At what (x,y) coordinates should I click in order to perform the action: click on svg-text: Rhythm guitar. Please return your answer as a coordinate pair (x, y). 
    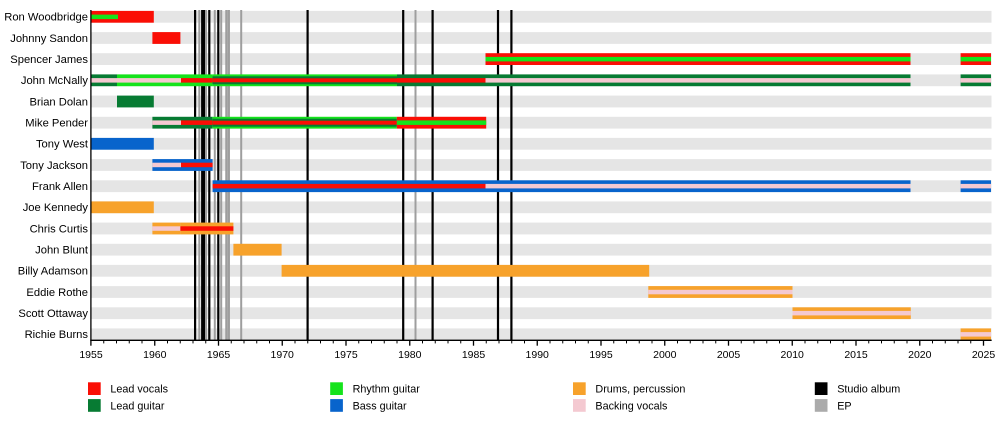
    Looking at the image, I should click on (387, 390).